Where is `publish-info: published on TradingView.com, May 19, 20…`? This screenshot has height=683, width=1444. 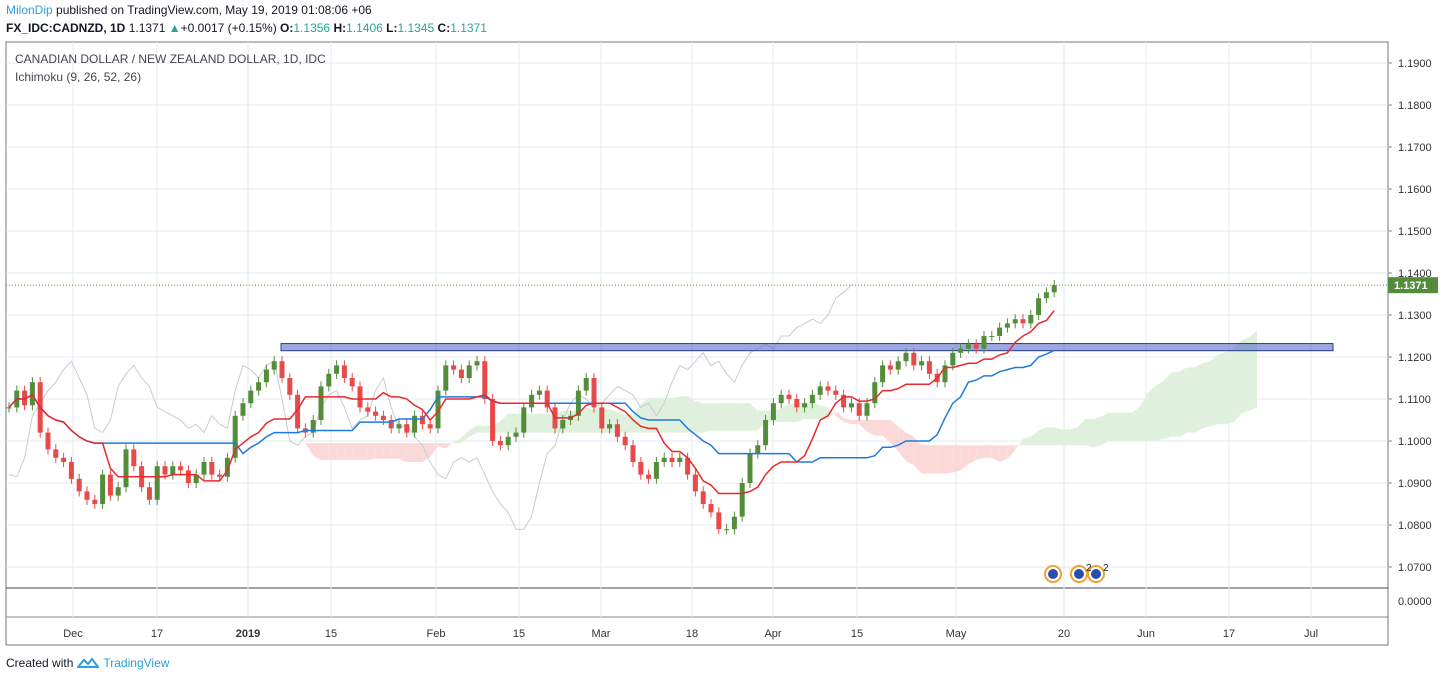
publish-info: published on TradingView.com, May 19, 20… is located at coordinates (214, 10).